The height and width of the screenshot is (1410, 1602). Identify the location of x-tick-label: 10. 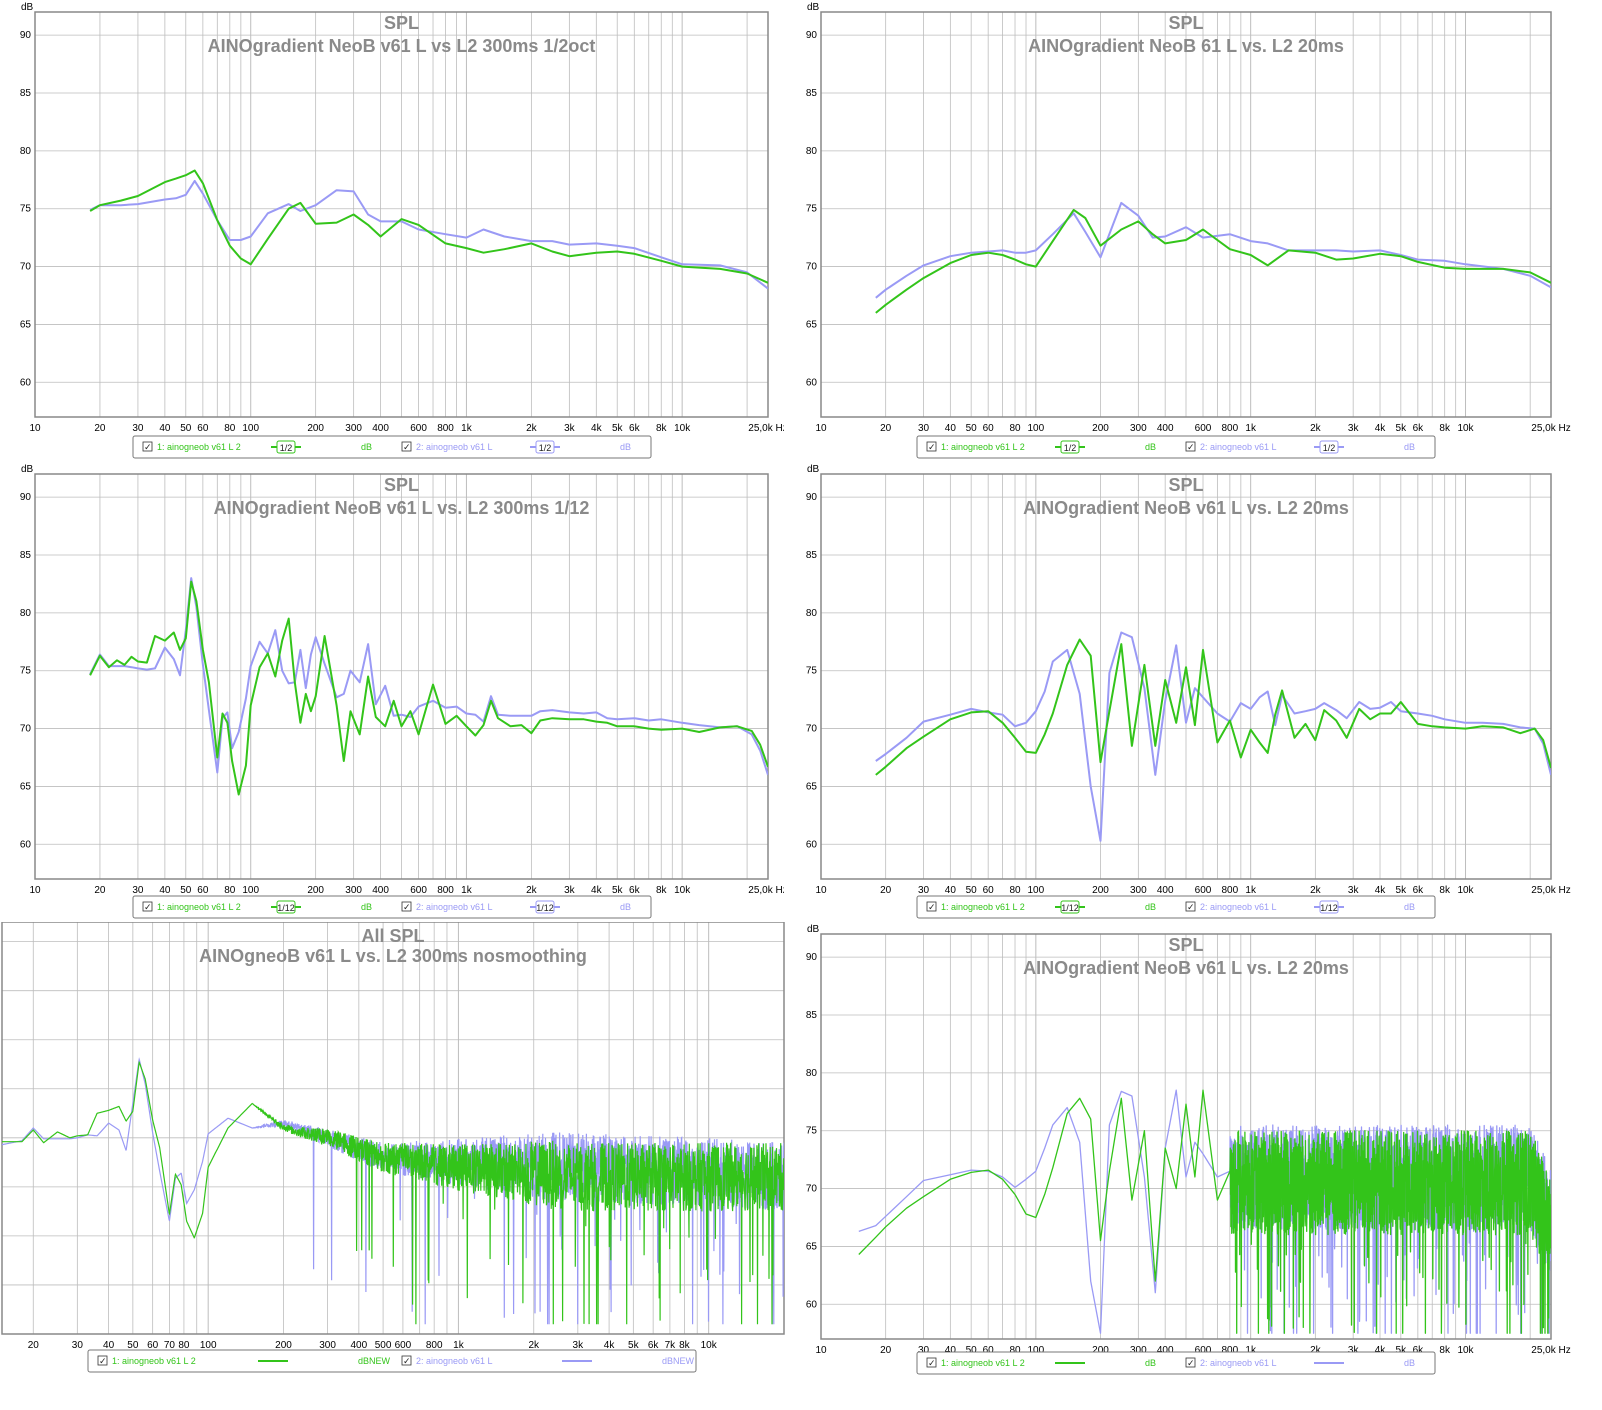
(35, 890).